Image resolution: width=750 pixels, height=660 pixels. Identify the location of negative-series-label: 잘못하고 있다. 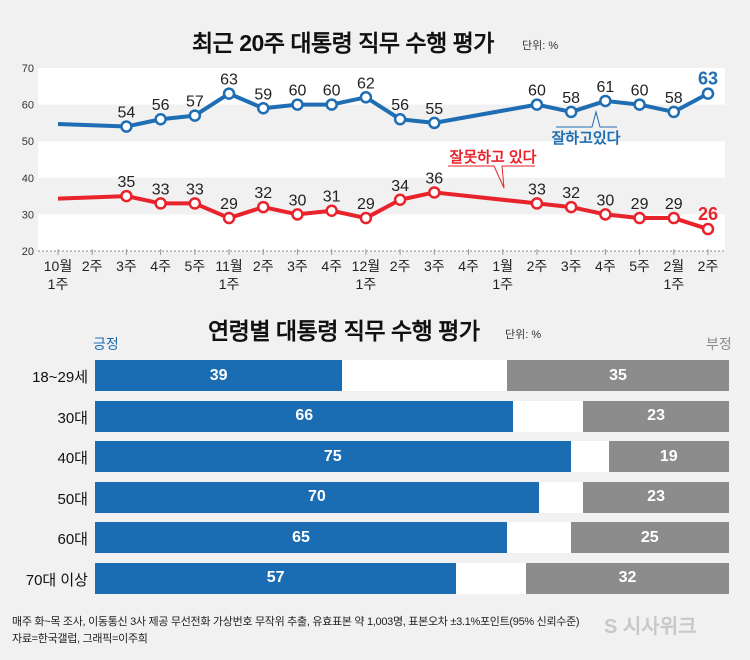
(493, 157).